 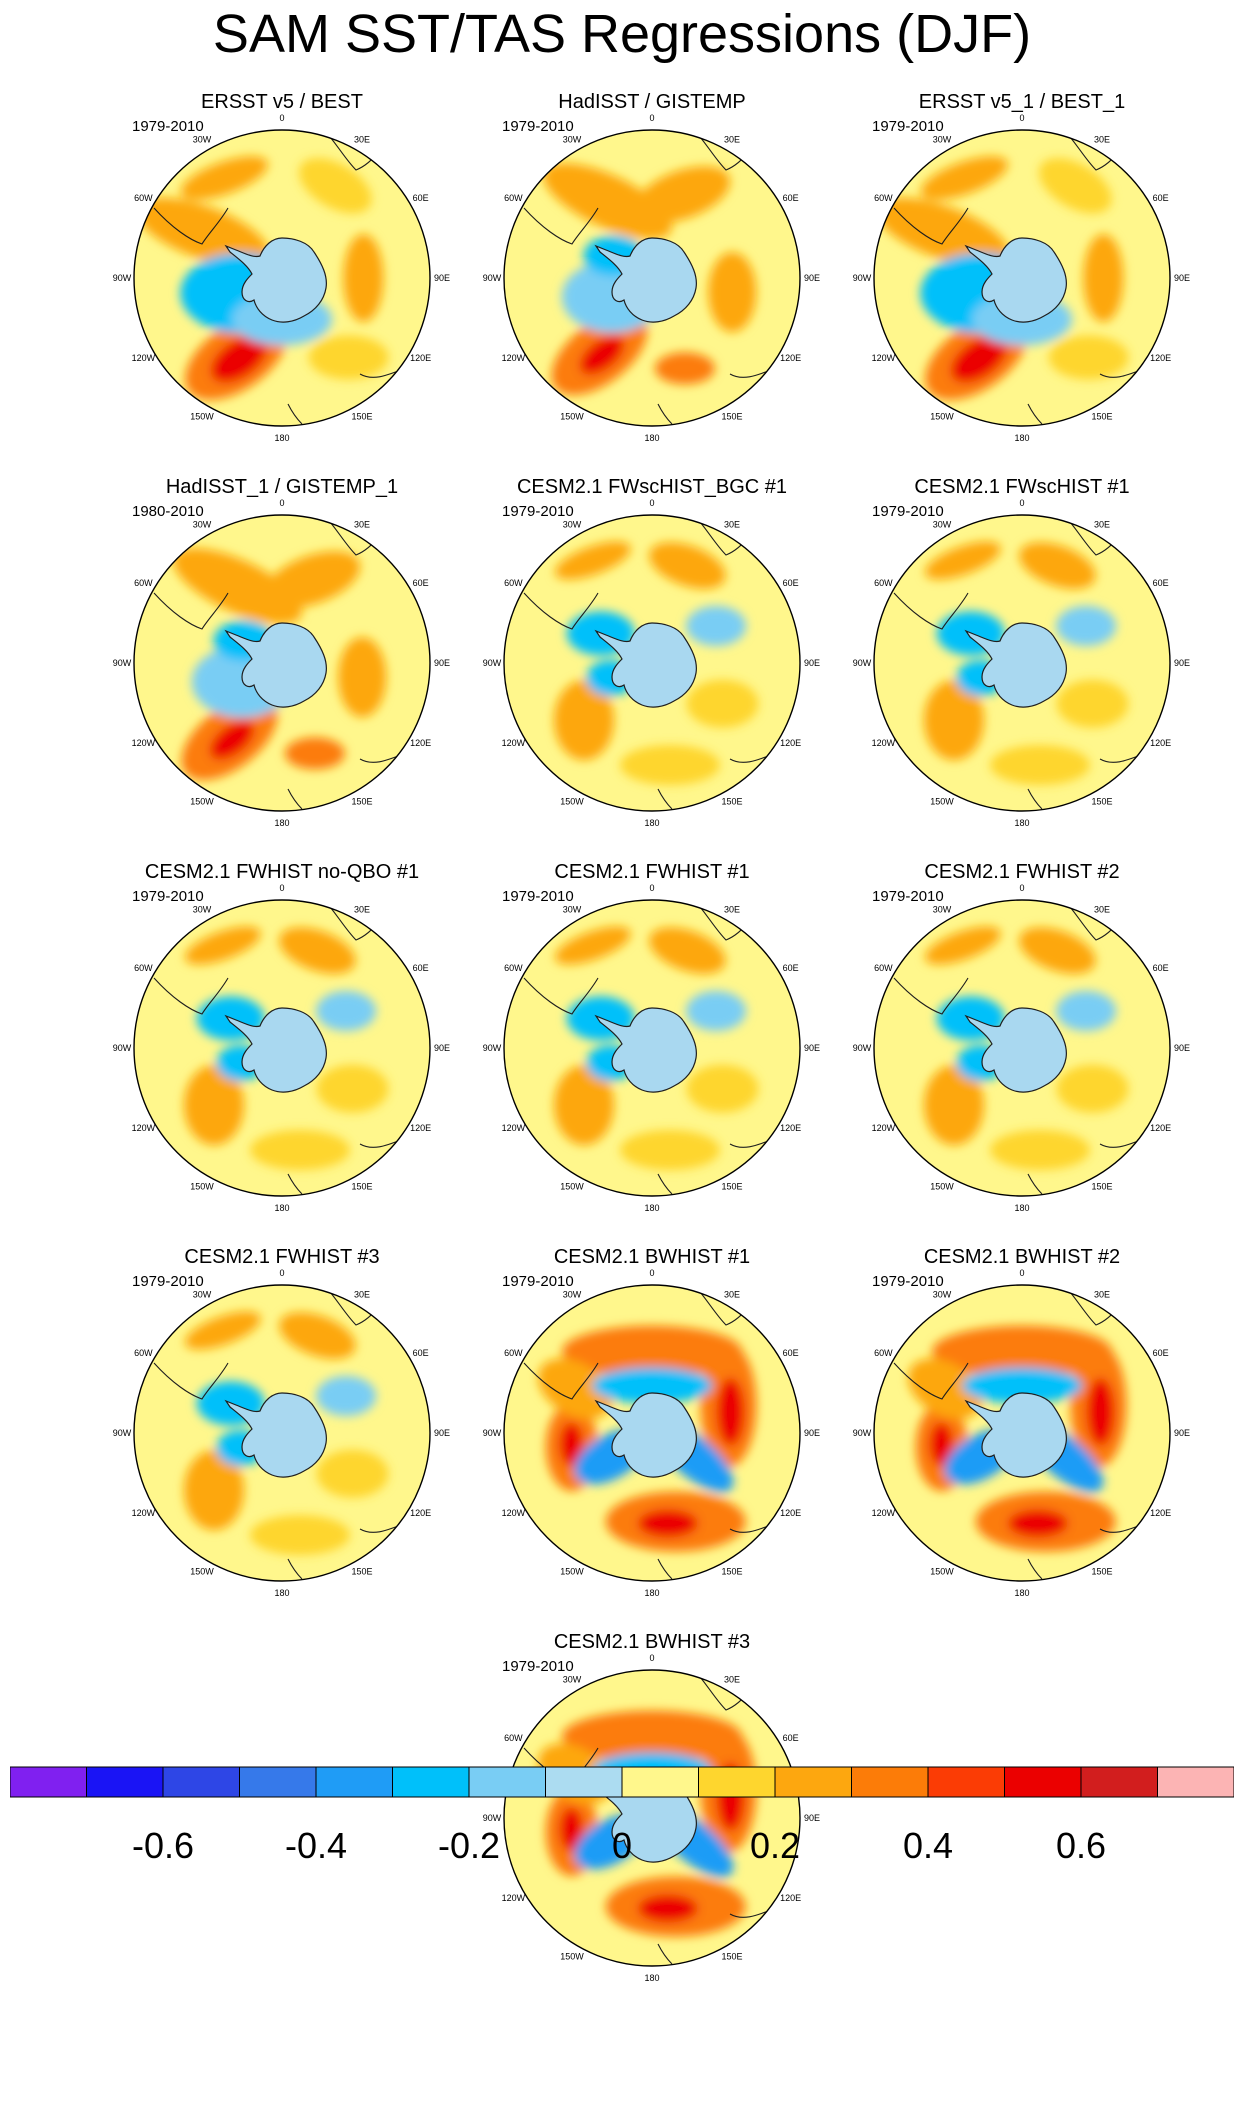 I want to click on longitude-label: 0, so click(x=651, y=888).